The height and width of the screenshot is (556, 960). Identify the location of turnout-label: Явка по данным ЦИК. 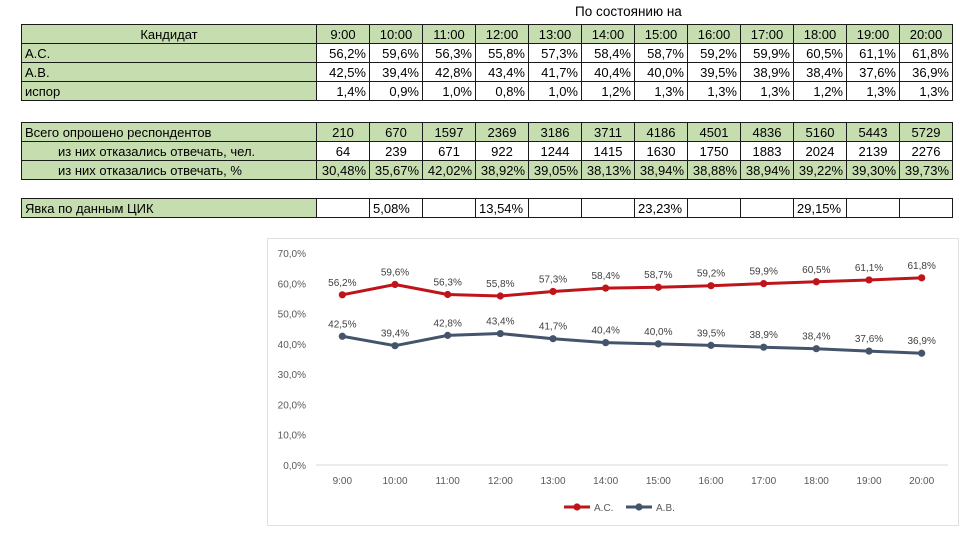
(169, 208).